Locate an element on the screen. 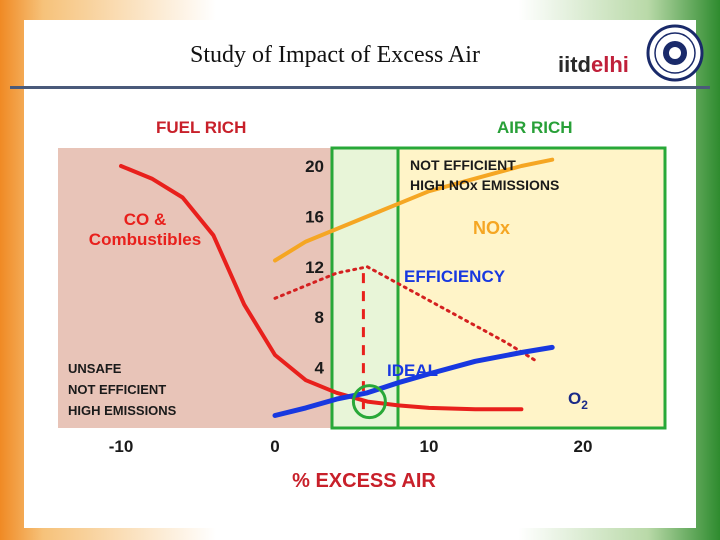 The image size is (720, 540). air-rich-header: AIR RICH is located at coordinates (535, 127).